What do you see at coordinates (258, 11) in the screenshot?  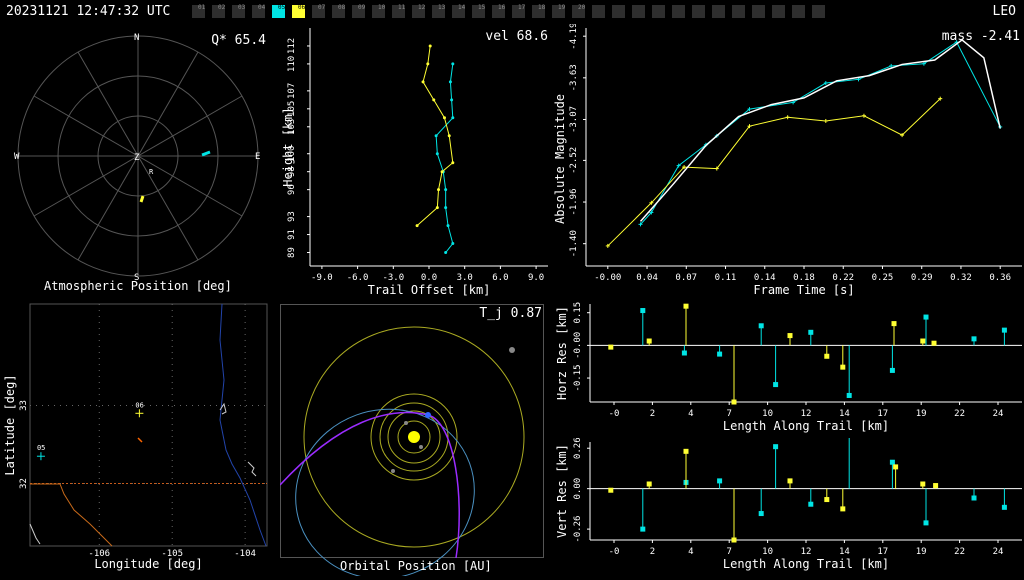 I see `station-indicator-04: 04` at bounding box center [258, 11].